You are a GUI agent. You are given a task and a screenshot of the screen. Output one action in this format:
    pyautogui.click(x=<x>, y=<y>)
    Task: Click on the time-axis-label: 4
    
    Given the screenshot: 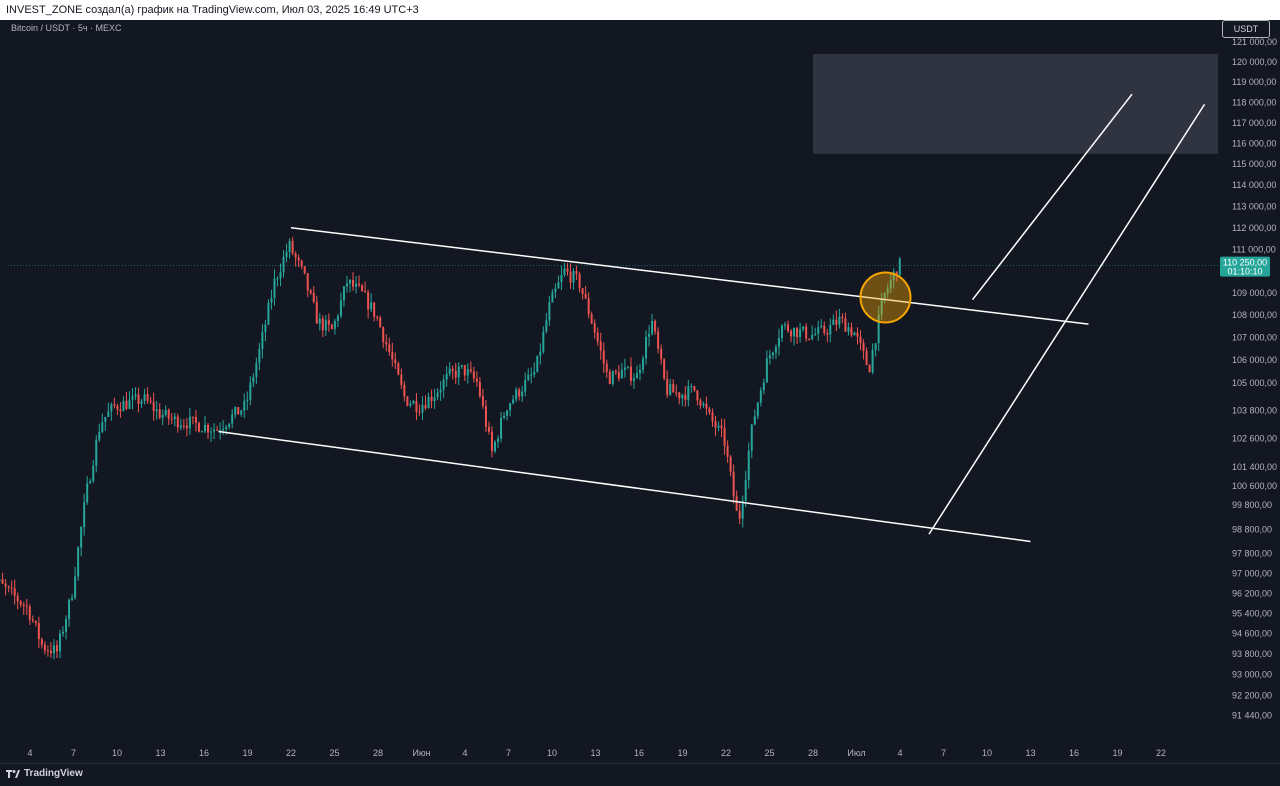 What is the action you would take?
    pyautogui.click(x=29, y=753)
    